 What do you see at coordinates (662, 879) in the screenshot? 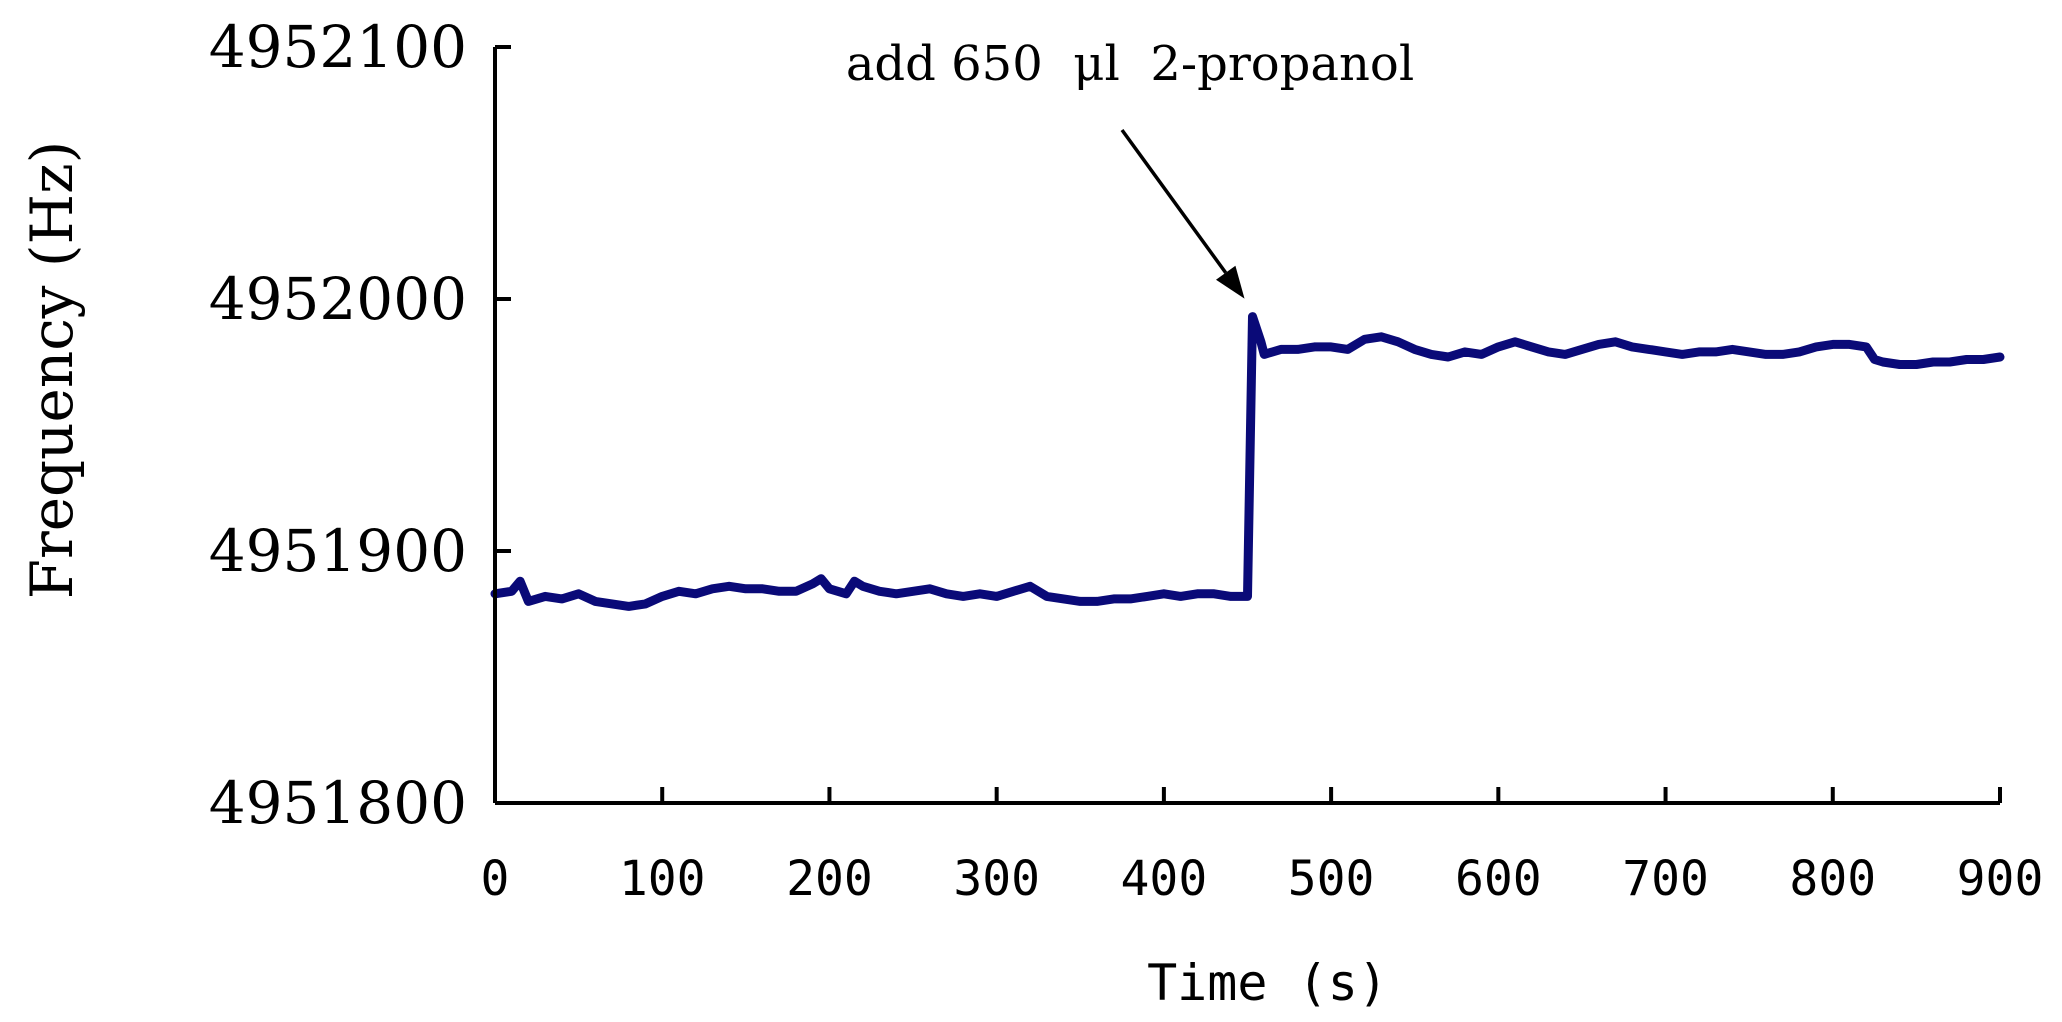
I see `x-tick-label: 100` at bounding box center [662, 879].